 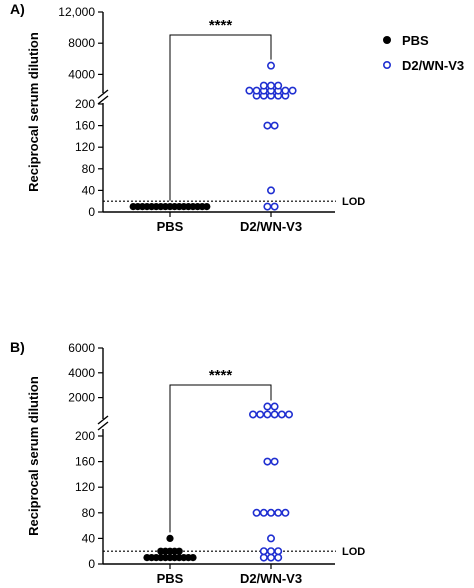 What do you see at coordinates (387, 40) in the screenshot?
I see `legend-marker-pbs` at bounding box center [387, 40].